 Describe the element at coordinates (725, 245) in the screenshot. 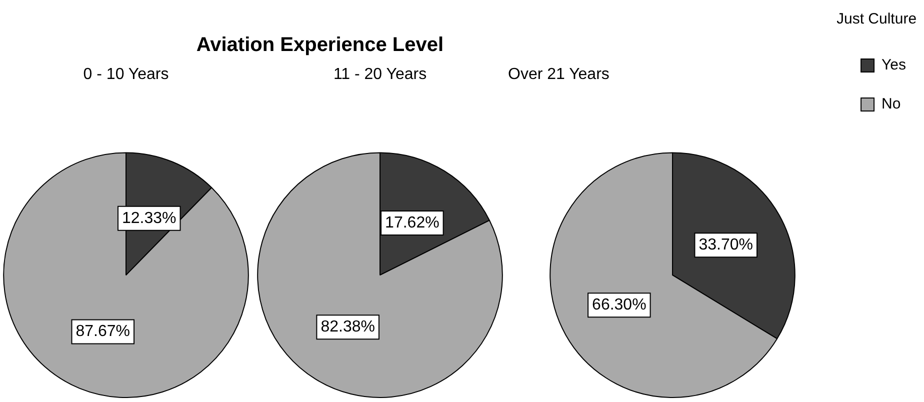

I see `data-label: 33.70%` at that location.